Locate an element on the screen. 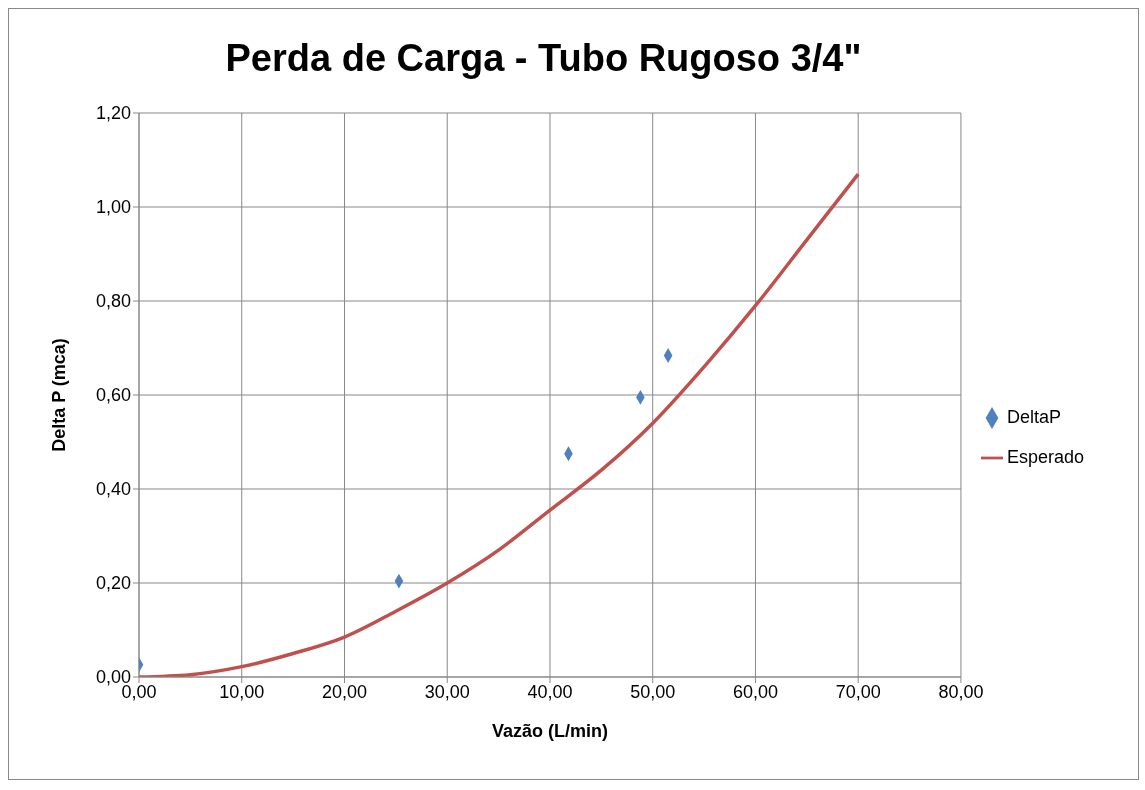 Image resolution: width=1145 pixels, height=790 pixels. x-tick-label: 70,00 is located at coordinates (858, 691).